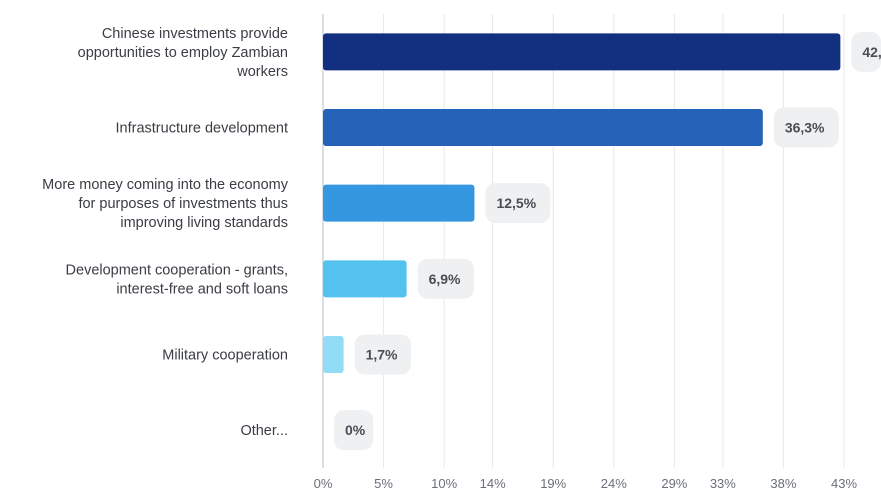 This screenshot has width=881, height=492. I want to click on value-label-text: 12,5%, so click(516, 203).